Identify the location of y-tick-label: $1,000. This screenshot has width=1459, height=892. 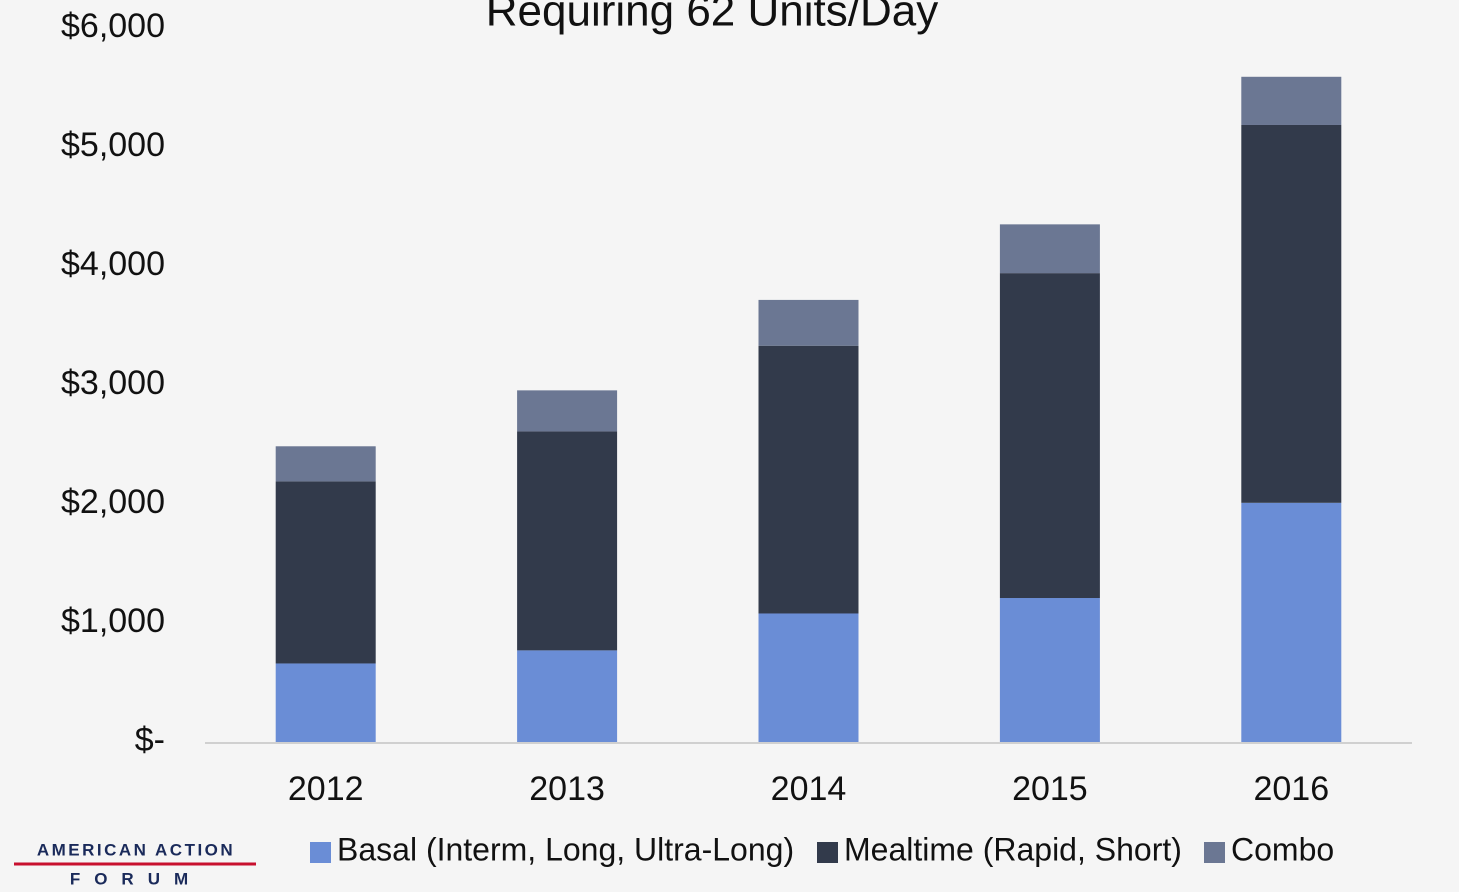
(113, 621).